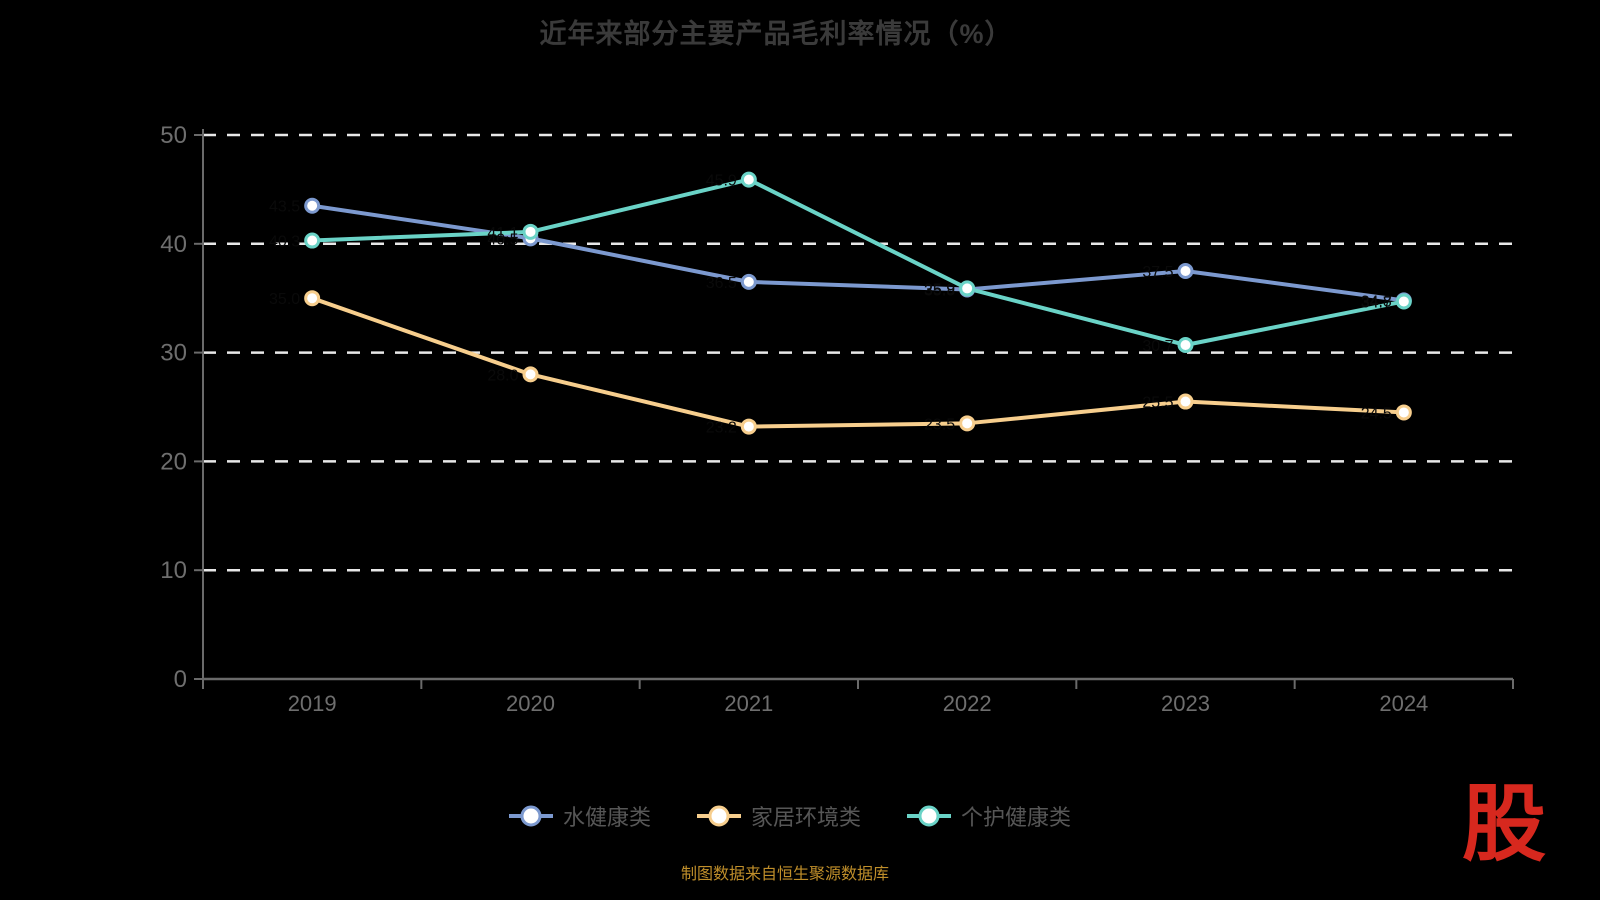  I want to click on legend-label: 个护健康类, so click(1016, 817).